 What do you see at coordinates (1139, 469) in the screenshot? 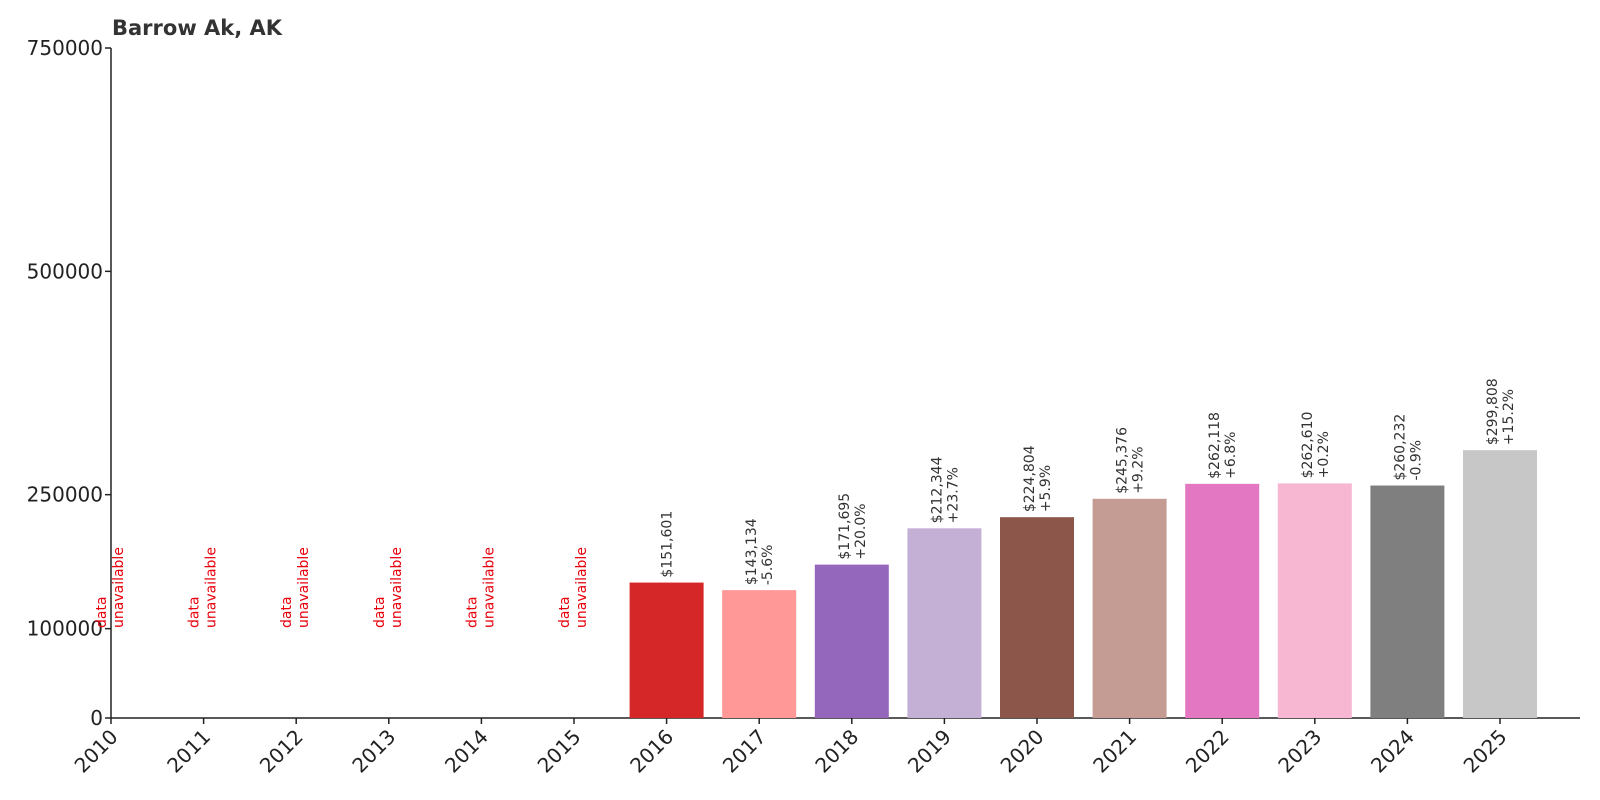
I see `change-label: +9.2%` at bounding box center [1139, 469].